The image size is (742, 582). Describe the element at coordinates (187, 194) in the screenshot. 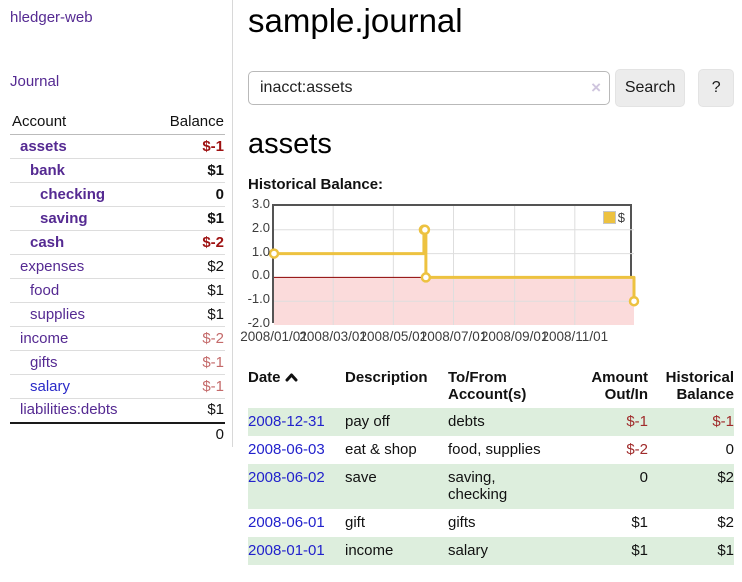

I see `account-balance: 0` at that location.